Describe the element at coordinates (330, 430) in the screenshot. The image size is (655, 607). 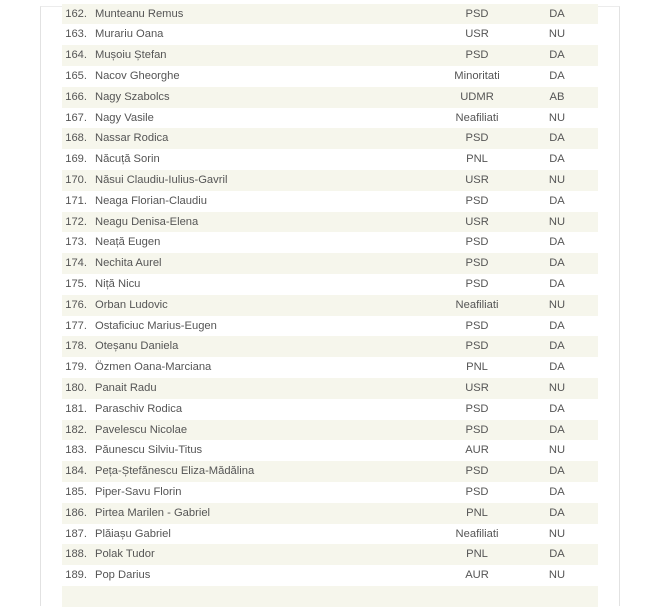
I see `table-row: 182. Pavelescu Nicolae PSD DA` at that location.